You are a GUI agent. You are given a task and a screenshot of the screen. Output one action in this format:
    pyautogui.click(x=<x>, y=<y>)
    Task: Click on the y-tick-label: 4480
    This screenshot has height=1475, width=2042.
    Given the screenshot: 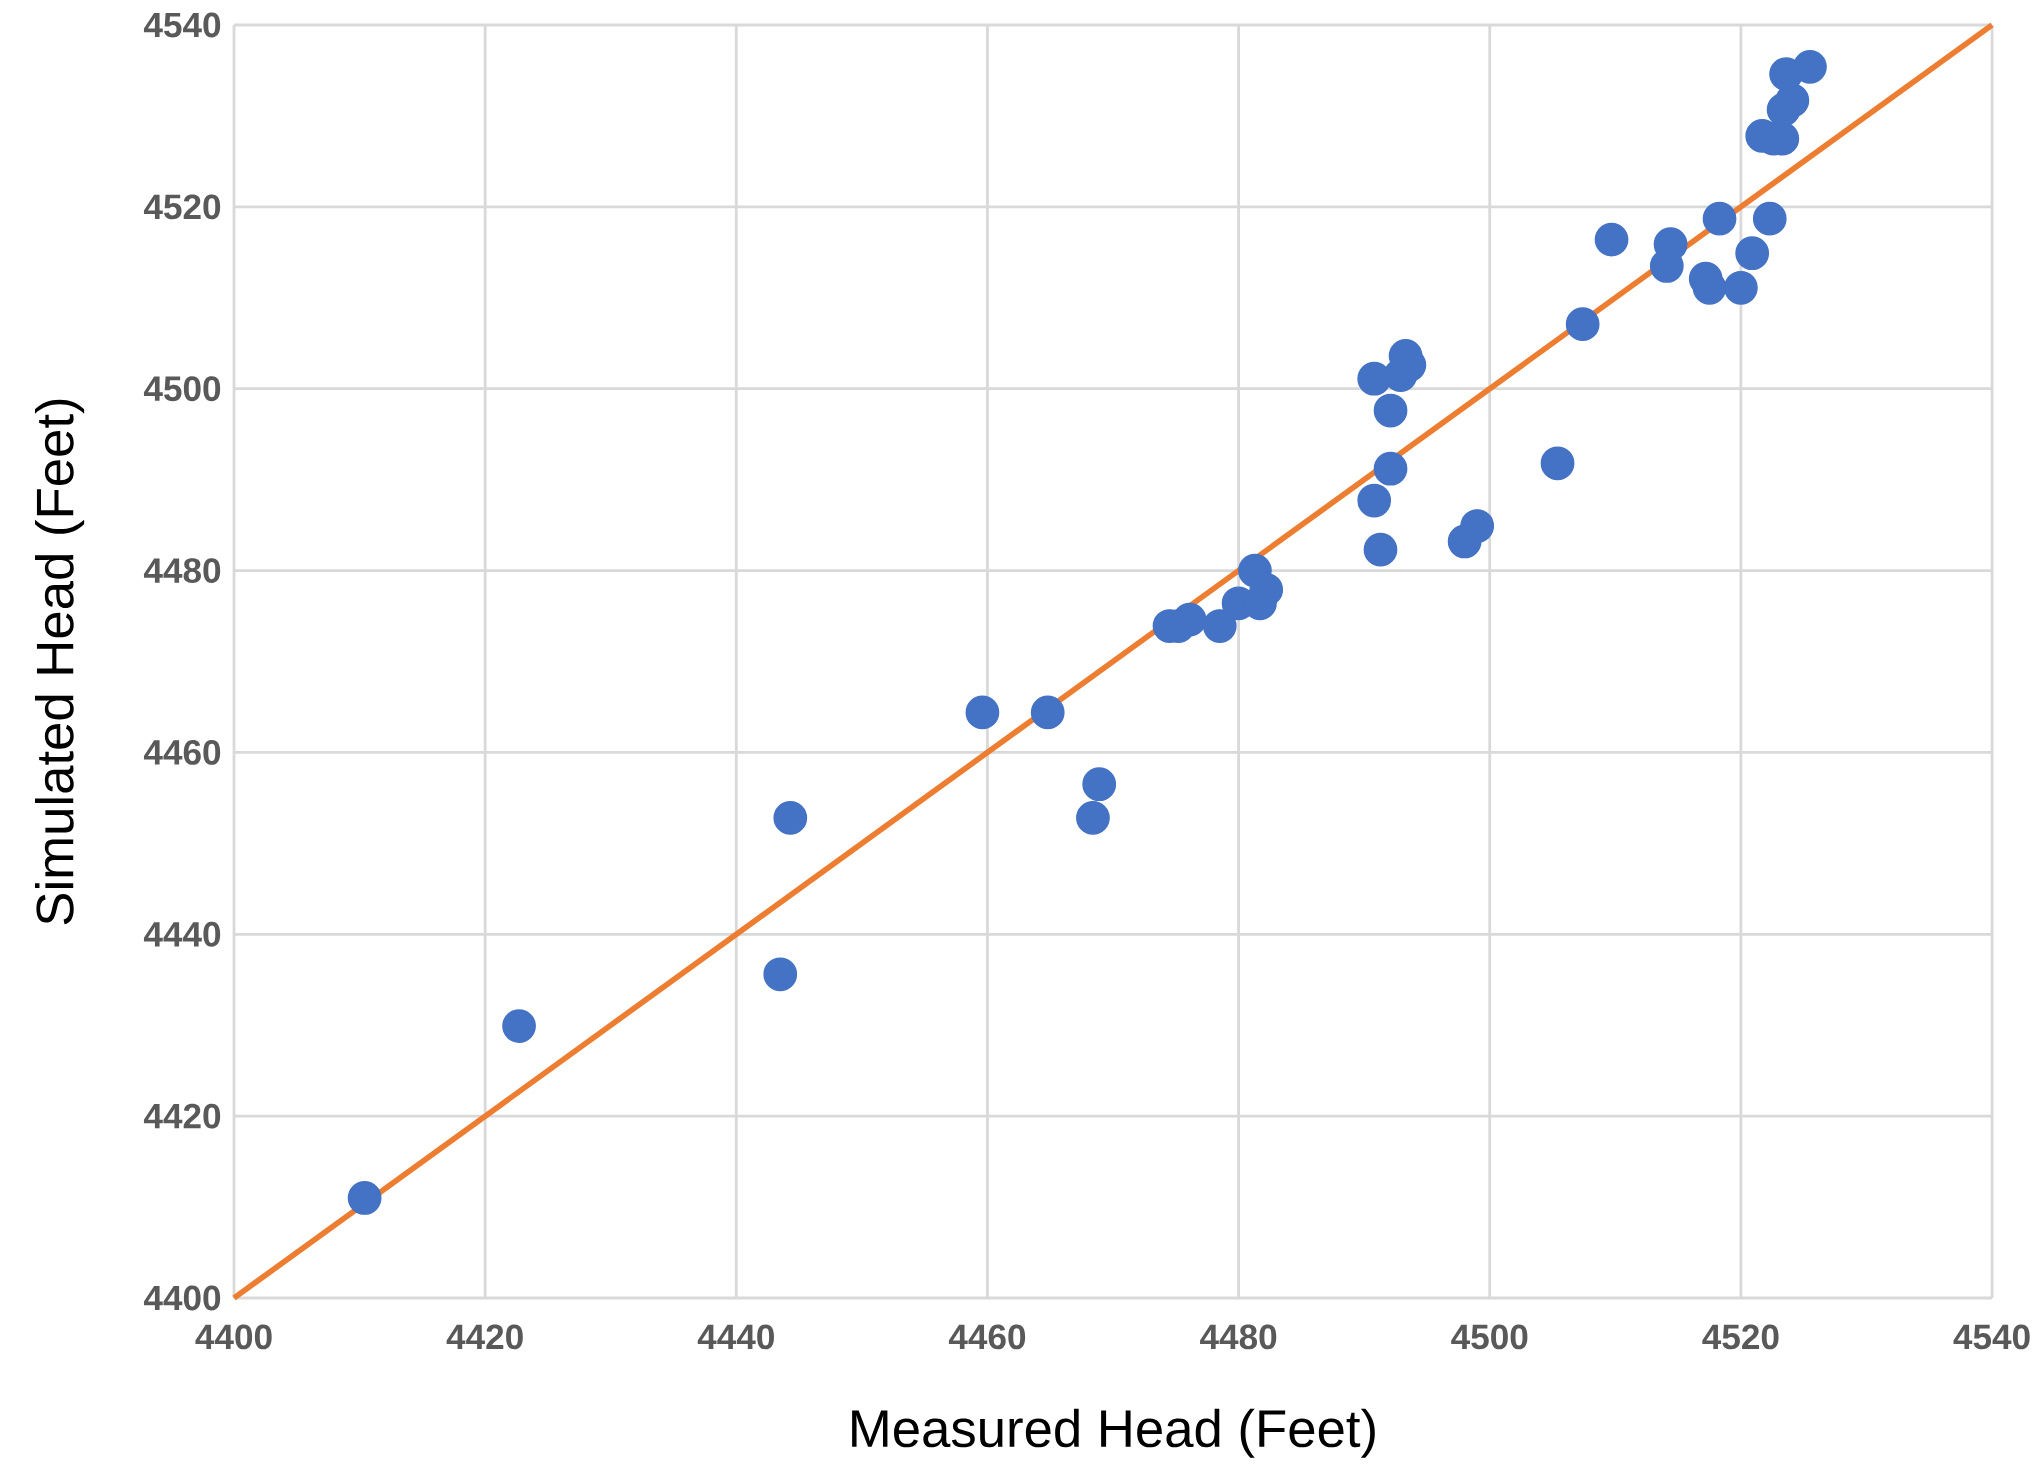 What is the action you would take?
    pyautogui.click(x=182, y=570)
    